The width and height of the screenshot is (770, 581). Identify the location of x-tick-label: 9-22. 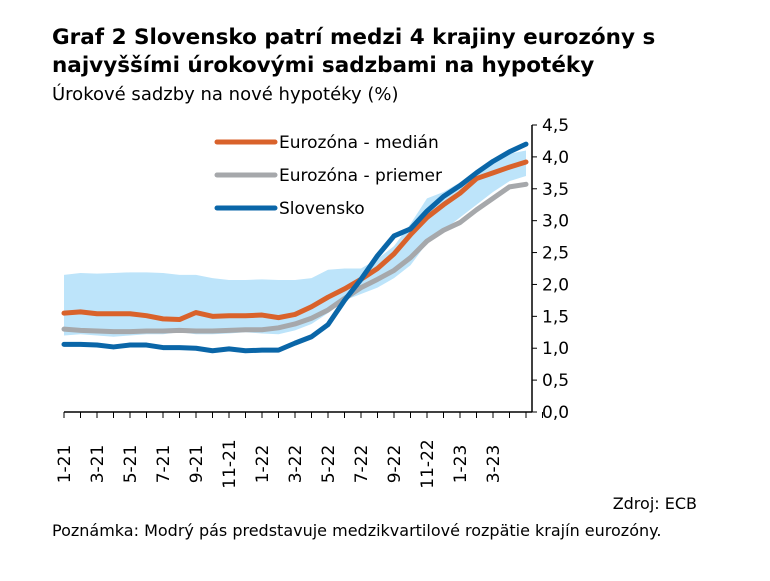
(395, 464).